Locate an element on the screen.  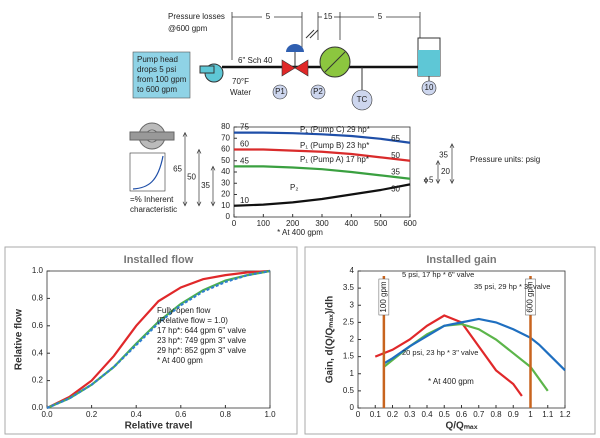
series-label: P₁ (Pump A) 17 hp* is located at coordinates (334, 159).